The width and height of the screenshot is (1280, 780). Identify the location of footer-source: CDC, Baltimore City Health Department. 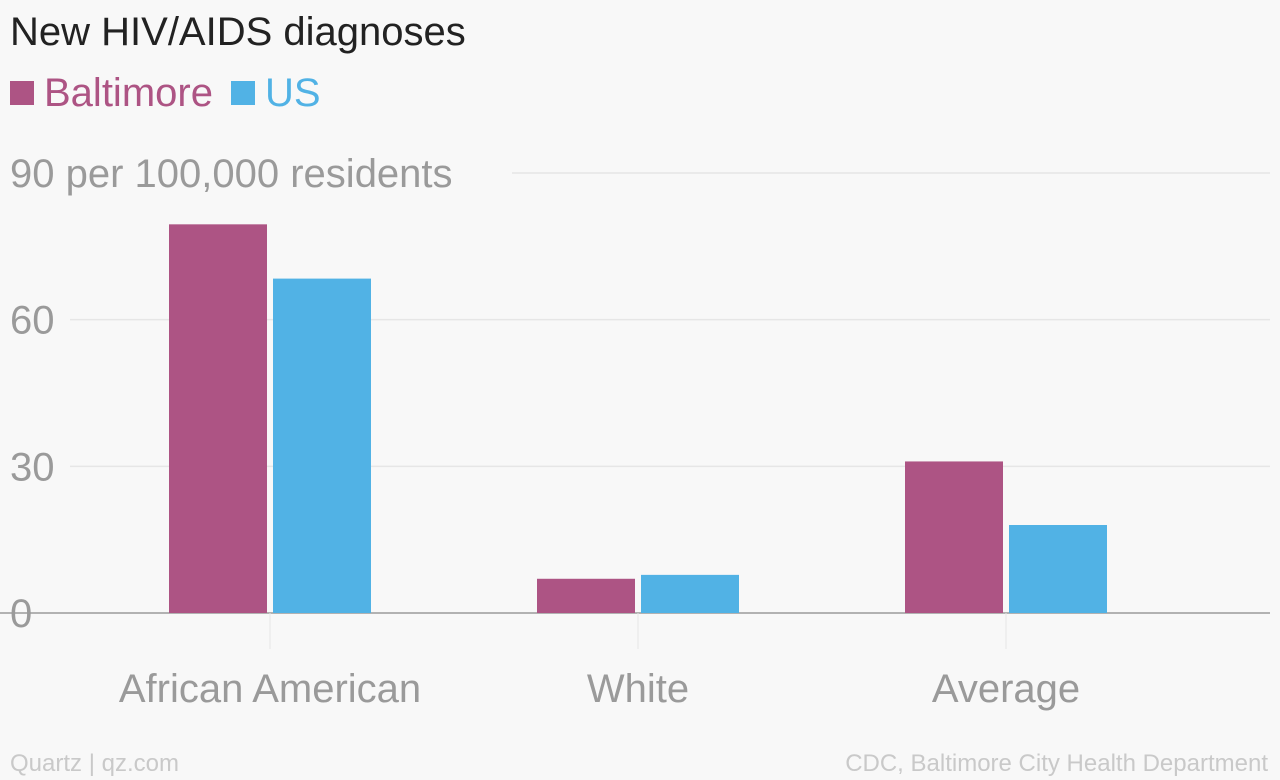
(1056, 763).